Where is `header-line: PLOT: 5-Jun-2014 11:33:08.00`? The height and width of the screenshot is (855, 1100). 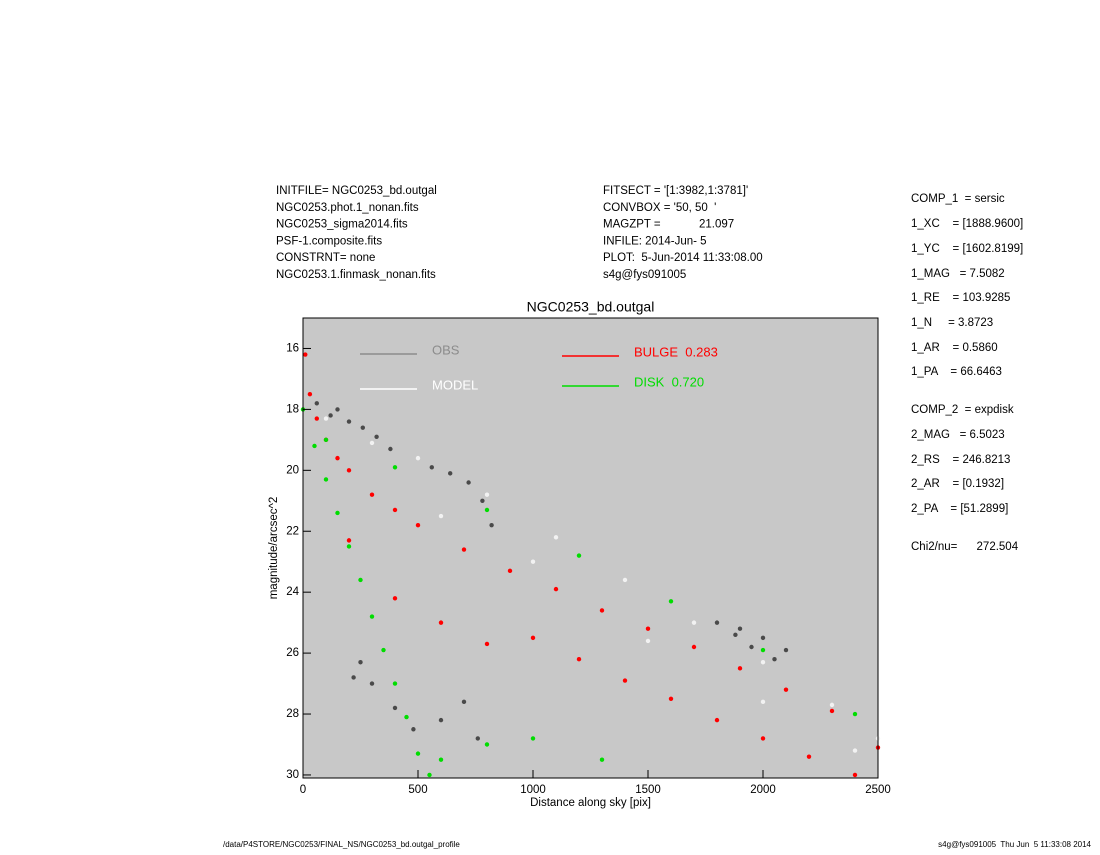 header-line: PLOT: 5-Jun-2014 11:33:08.00 is located at coordinates (683, 258).